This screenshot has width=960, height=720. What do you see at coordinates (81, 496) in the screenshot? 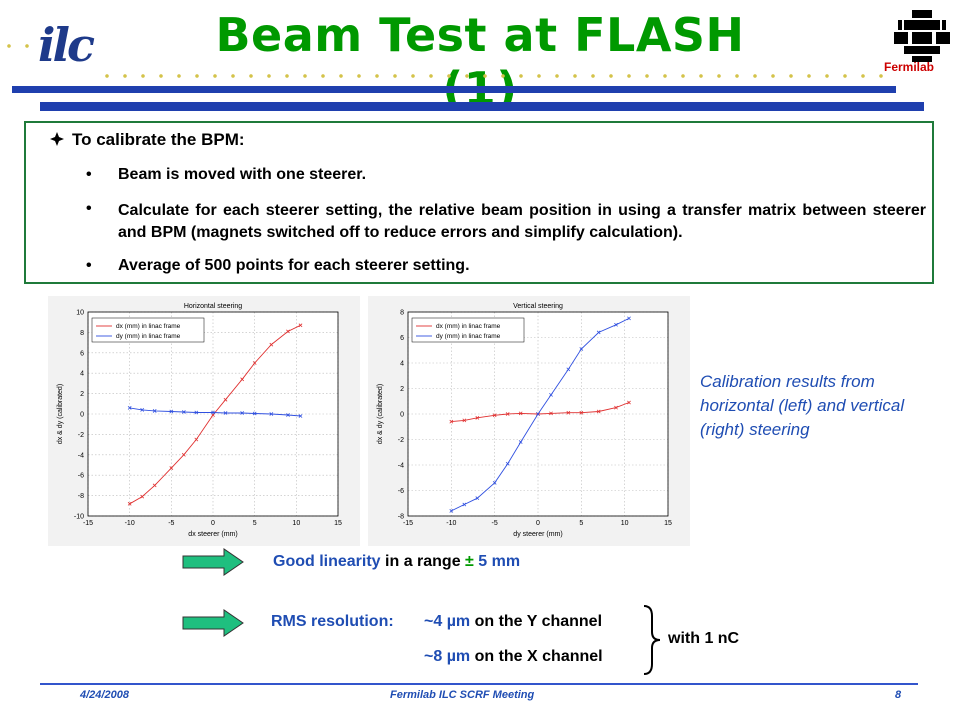
I see `y-tick-label: -8` at bounding box center [81, 496].